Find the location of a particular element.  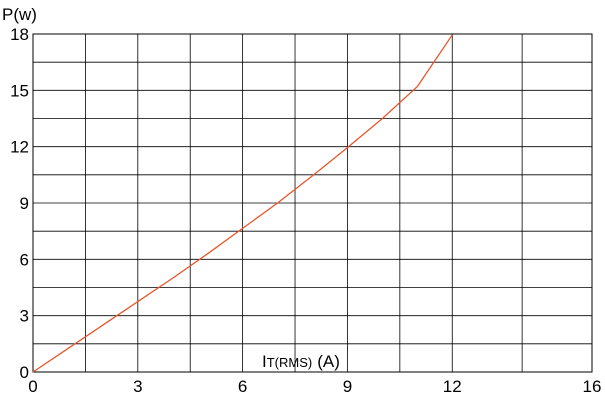

x-tick-label: 3 is located at coordinates (137, 386).